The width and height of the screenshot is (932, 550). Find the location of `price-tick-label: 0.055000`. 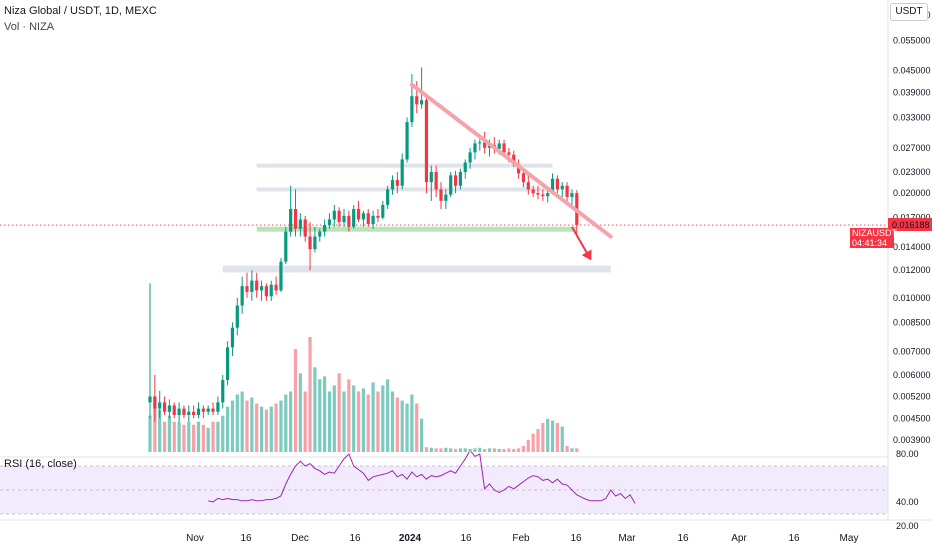

price-tick-label: 0.055000 is located at coordinates (912, 40).